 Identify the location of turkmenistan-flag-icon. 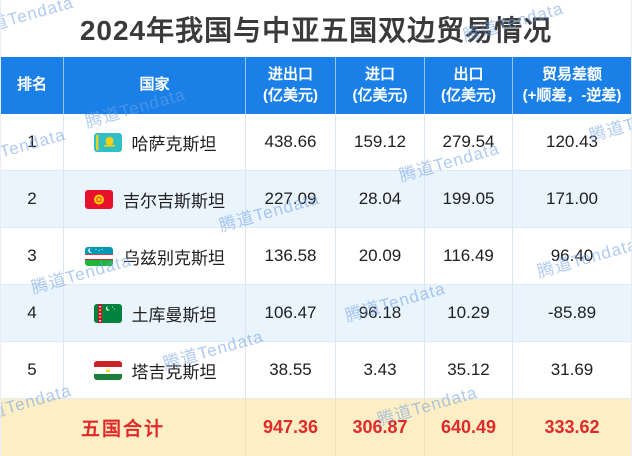
(107, 313).